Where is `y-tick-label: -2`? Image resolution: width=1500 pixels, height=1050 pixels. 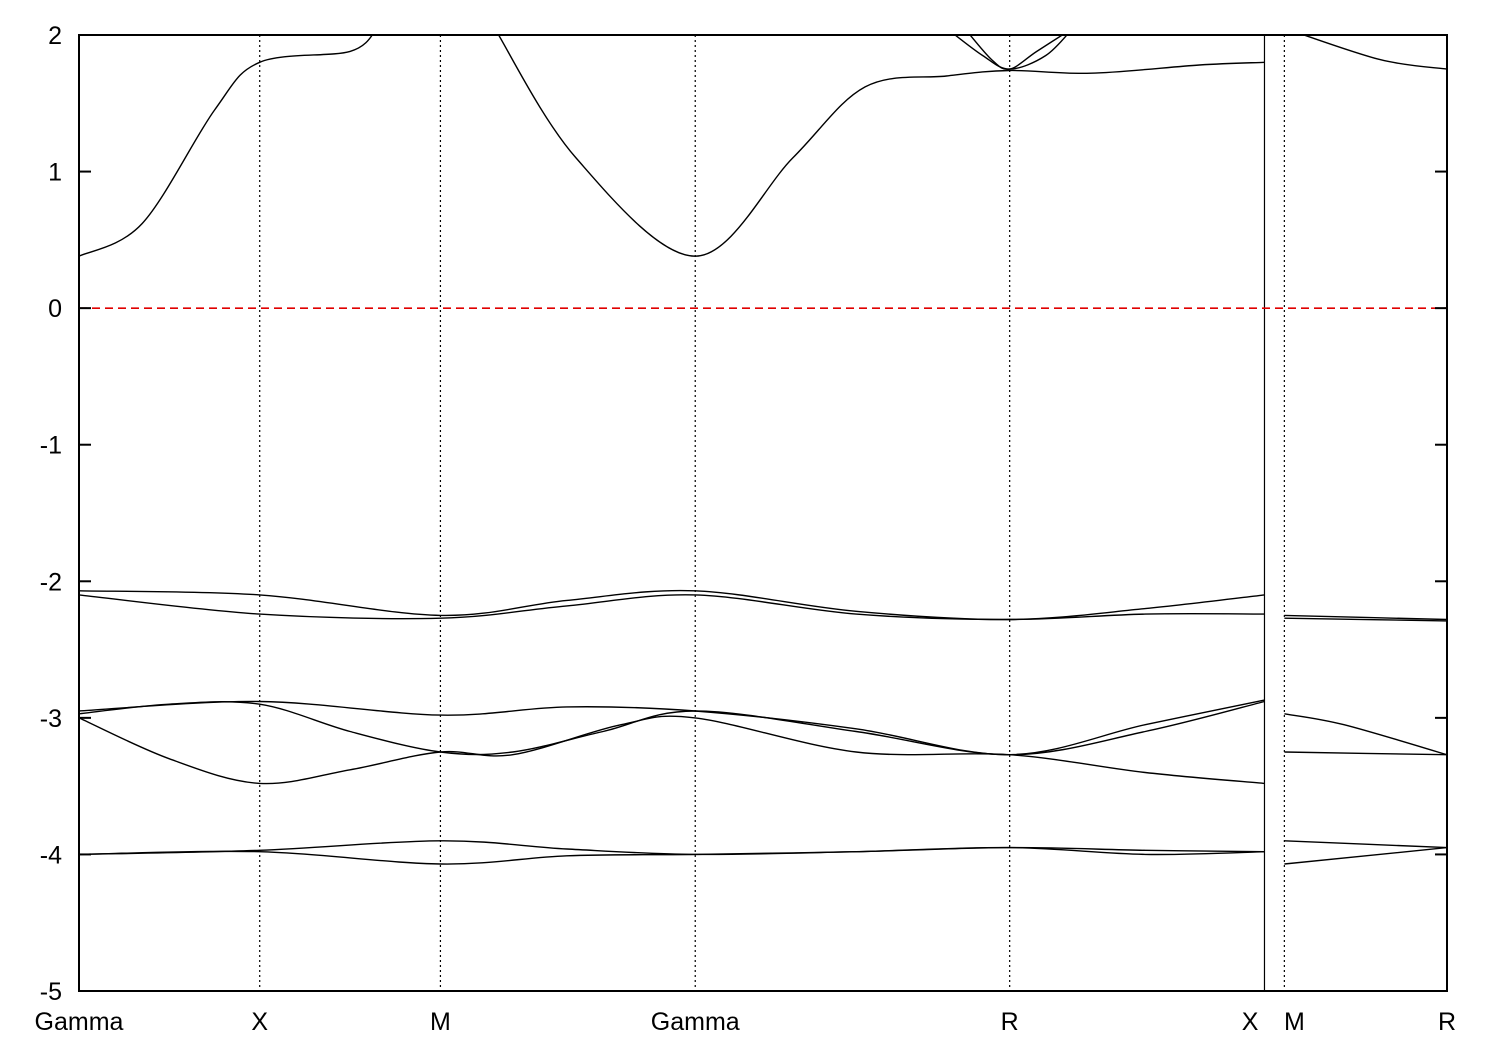
y-tick-label: -2 is located at coordinates (51, 582).